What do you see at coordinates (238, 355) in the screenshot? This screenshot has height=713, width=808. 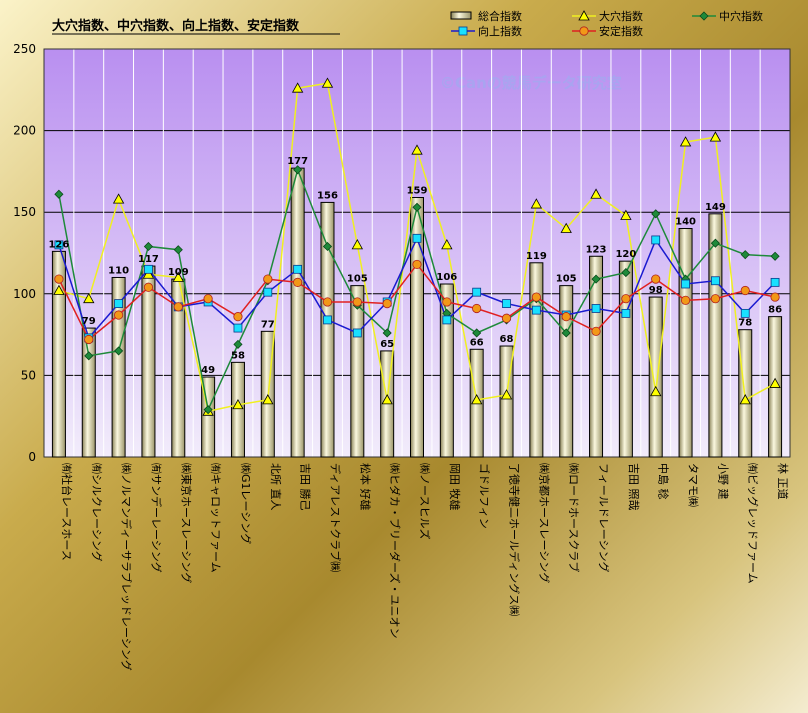 I see `bar-data-label: 58` at bounding box center [238, 355].